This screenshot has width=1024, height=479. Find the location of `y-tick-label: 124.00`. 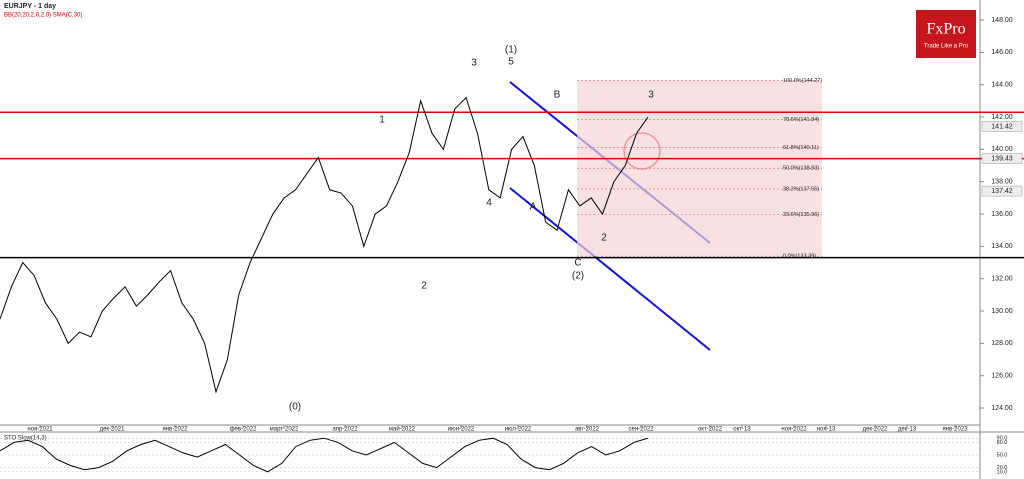

y-tick-label: 124.00 is located at coordinates (1002, 408).